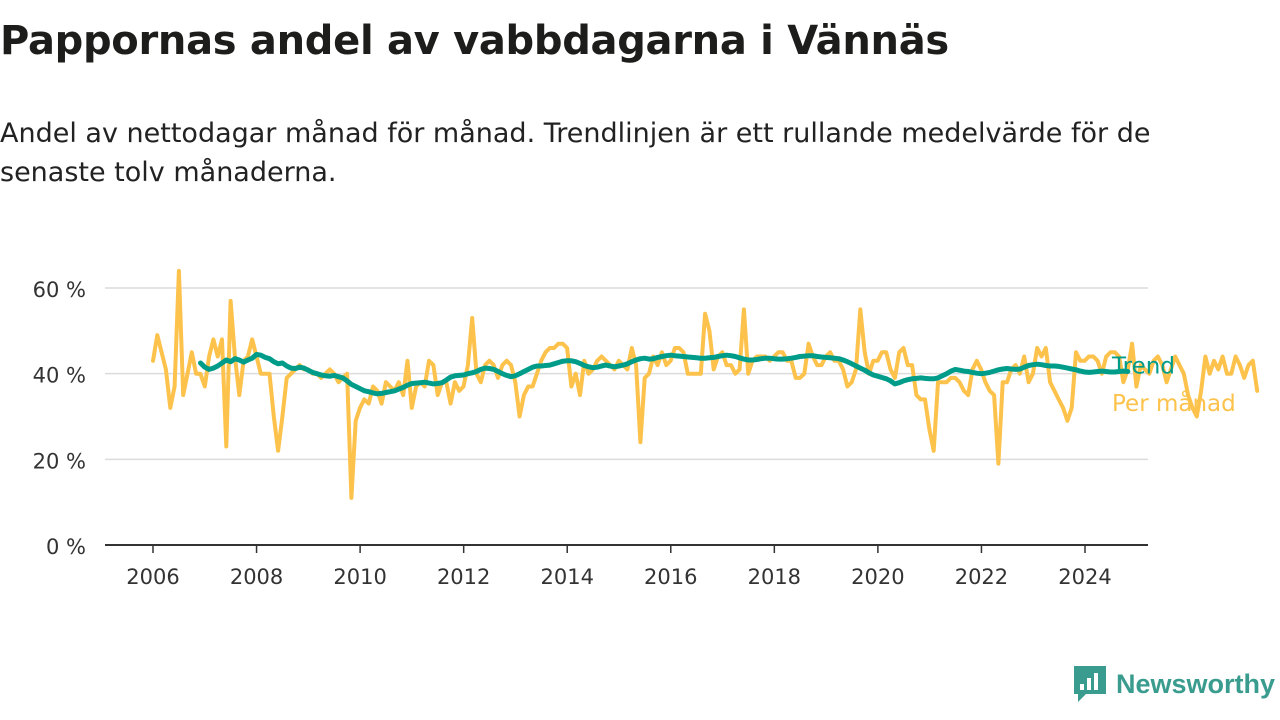 This screenshot has width=1280, height=720. What do you see at coordinates (1196, 683) in the screenshot?
I see `brand-name: Newsworthy` at bounding box center [1196, 683].